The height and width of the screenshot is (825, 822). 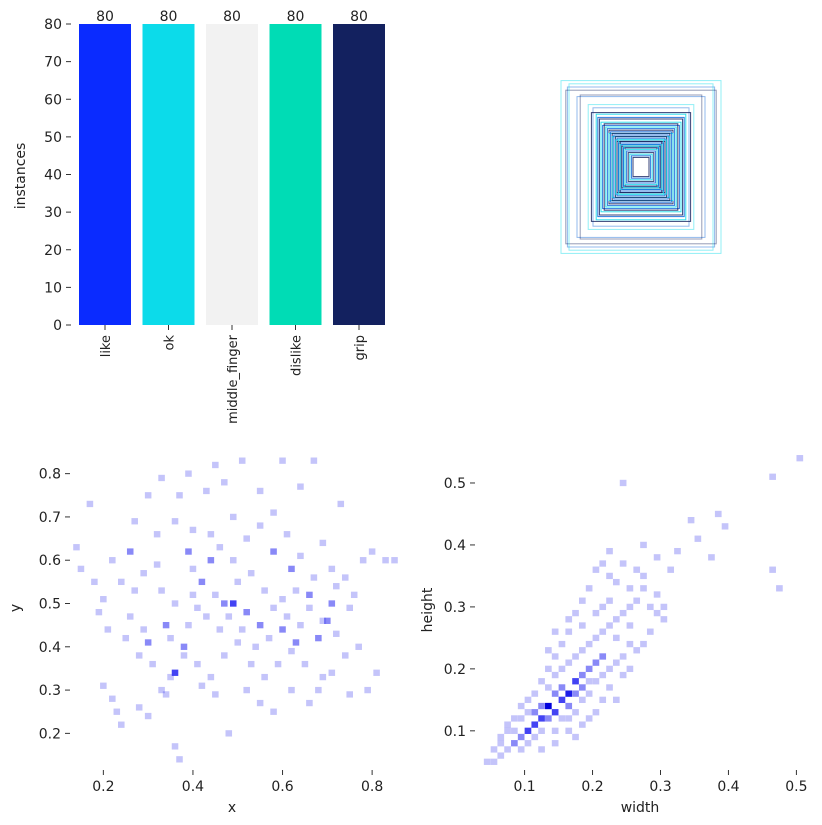 What do you see at coordinates (360, 347) in the screenshot?
I see `bar-category-label: grip` at bounding box center [360, 347].